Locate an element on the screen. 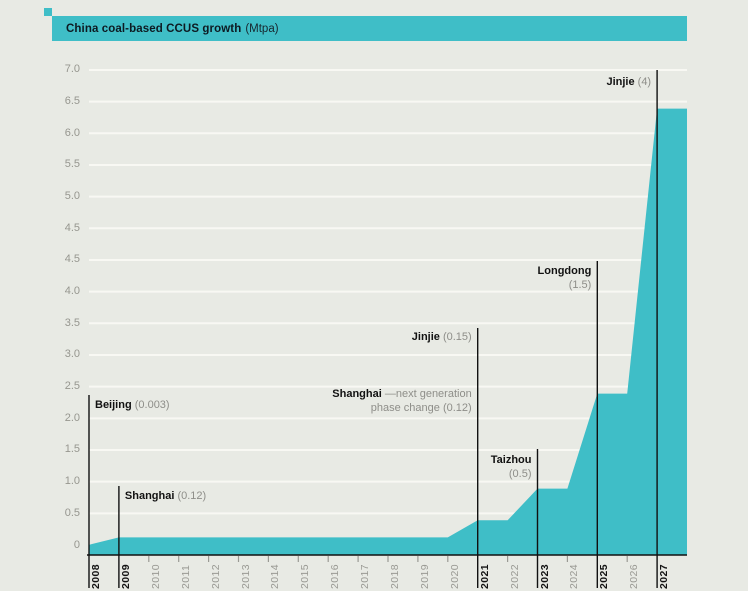 The width and height of the screenshot is (748, 591). annotation-name: Beijing is located at coordinates (113, 405).